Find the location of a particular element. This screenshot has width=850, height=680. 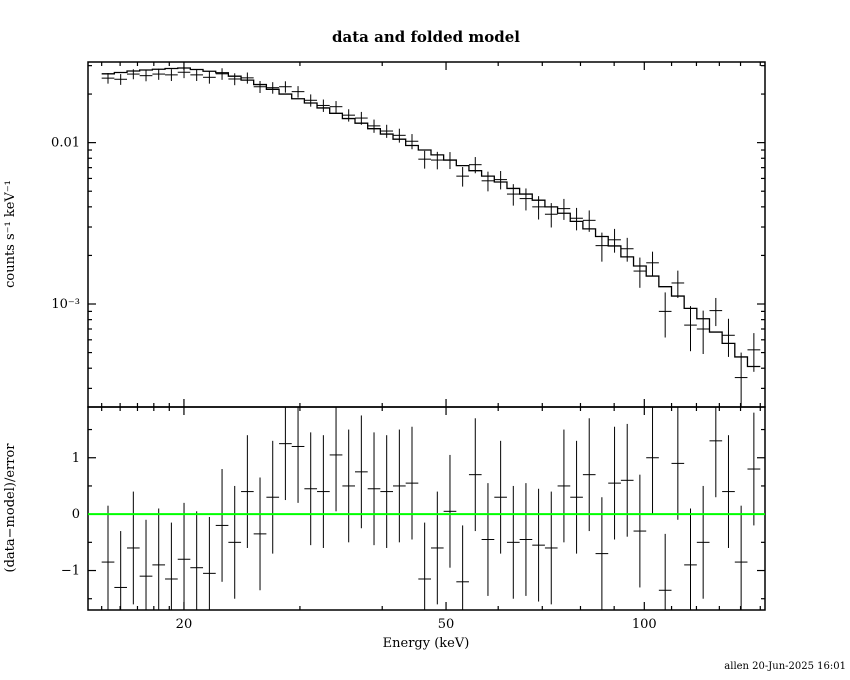

x-tick-label: 20 is located at coordinates (184, 624).